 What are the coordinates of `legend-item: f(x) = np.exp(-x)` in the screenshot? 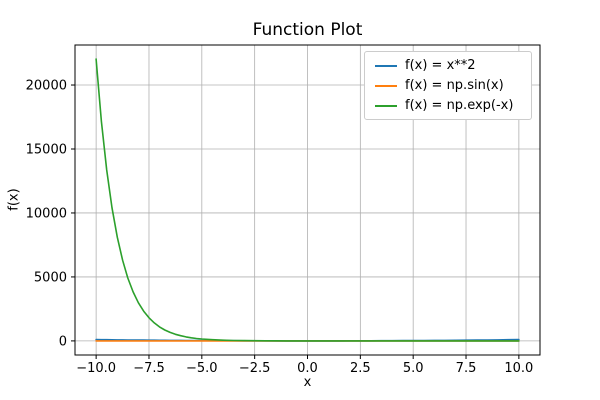 It's located at (448, 105).